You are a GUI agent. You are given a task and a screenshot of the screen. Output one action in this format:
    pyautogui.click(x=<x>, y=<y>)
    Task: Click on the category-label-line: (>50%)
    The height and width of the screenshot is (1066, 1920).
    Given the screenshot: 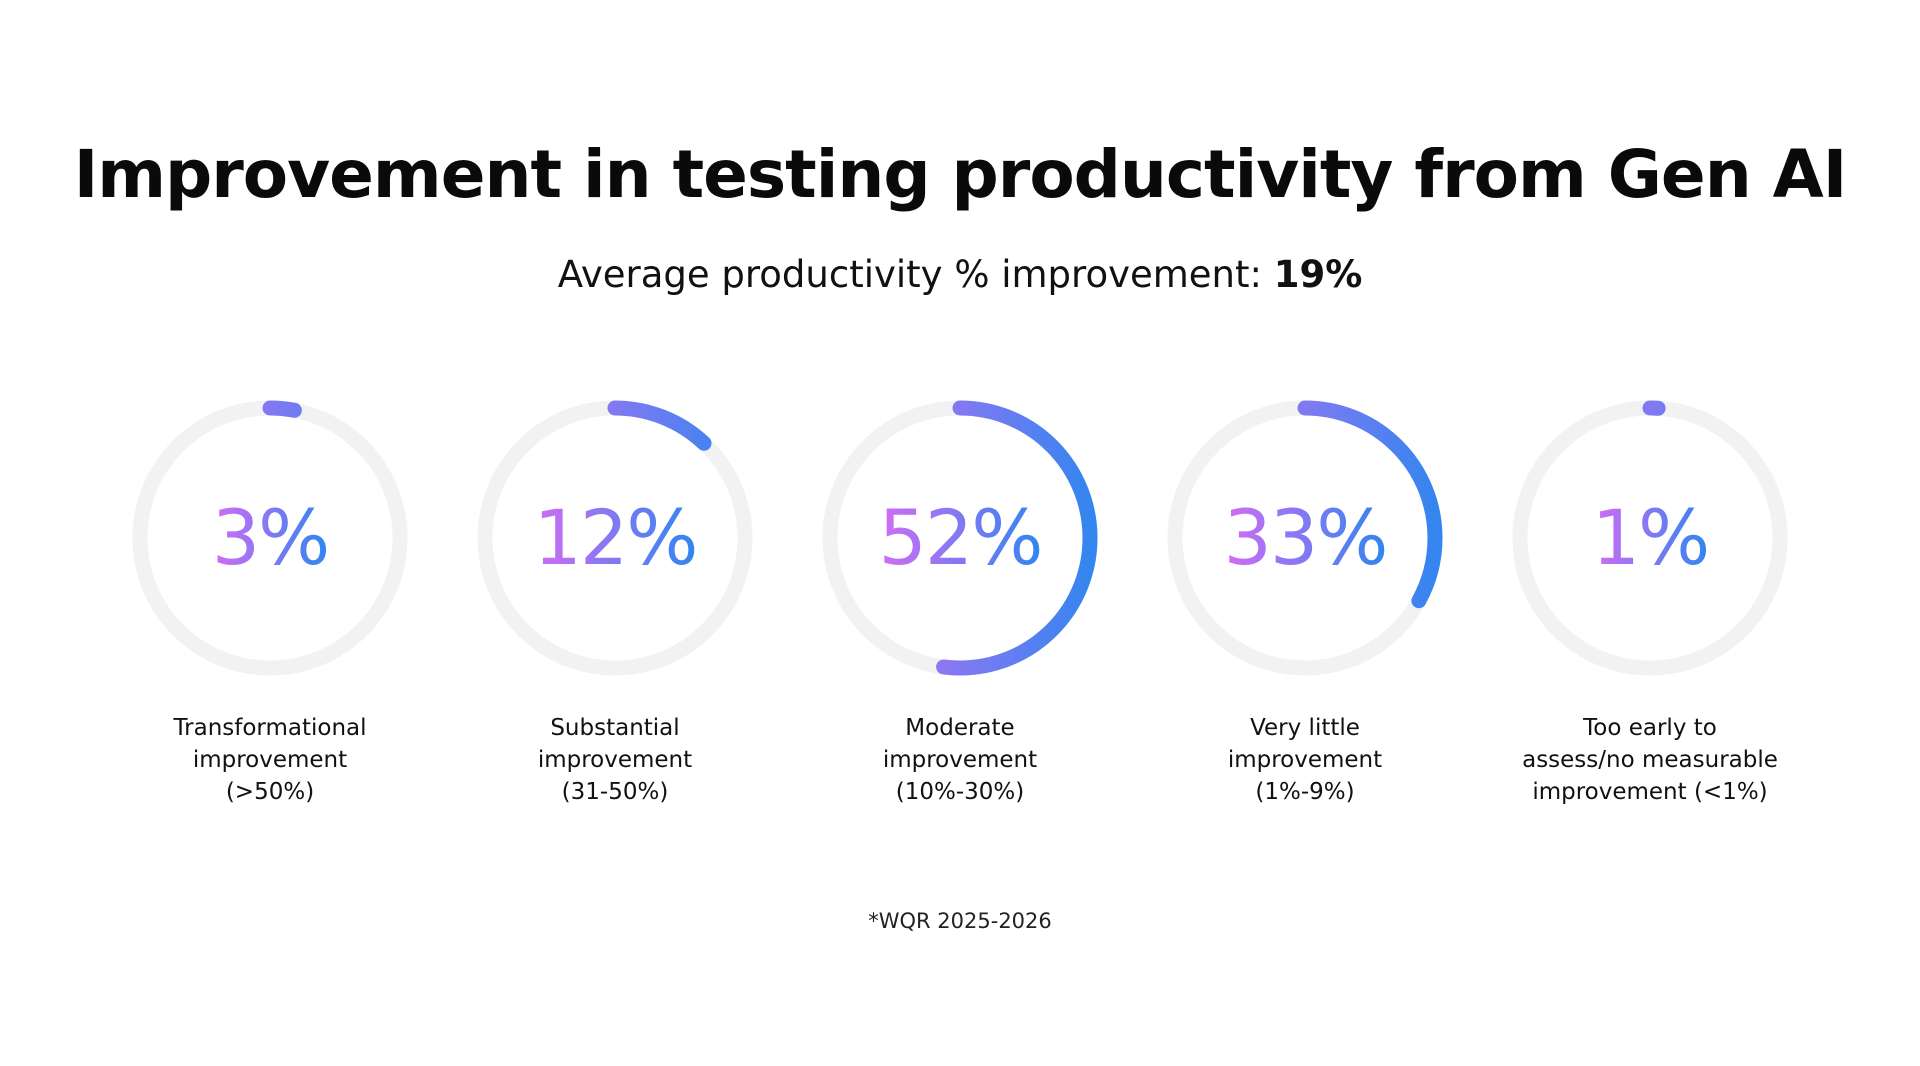 What is the action you would take?
    pyautogui.click(x=270, y=792)
    